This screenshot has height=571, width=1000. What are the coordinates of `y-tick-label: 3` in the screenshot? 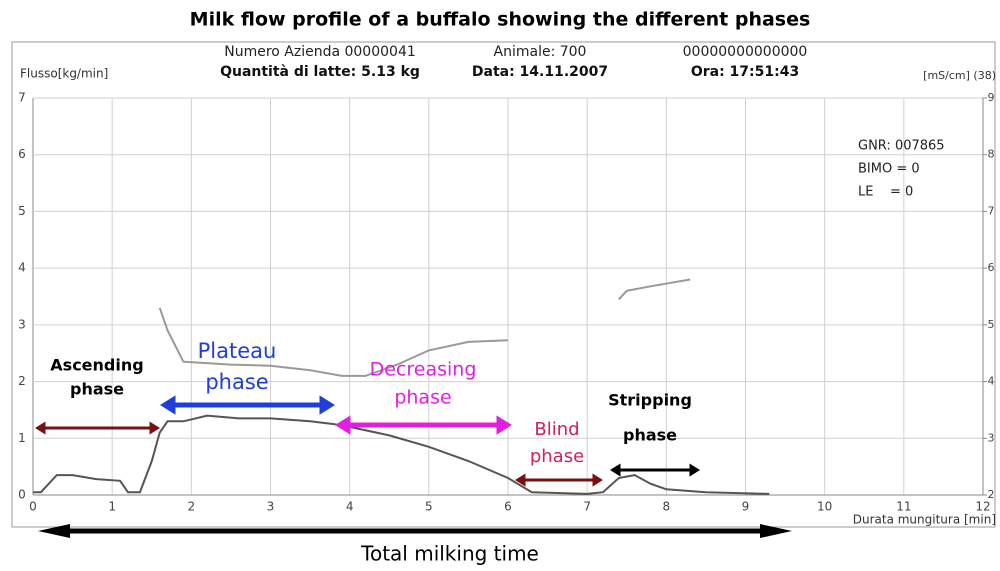 It's located at (22, 324).